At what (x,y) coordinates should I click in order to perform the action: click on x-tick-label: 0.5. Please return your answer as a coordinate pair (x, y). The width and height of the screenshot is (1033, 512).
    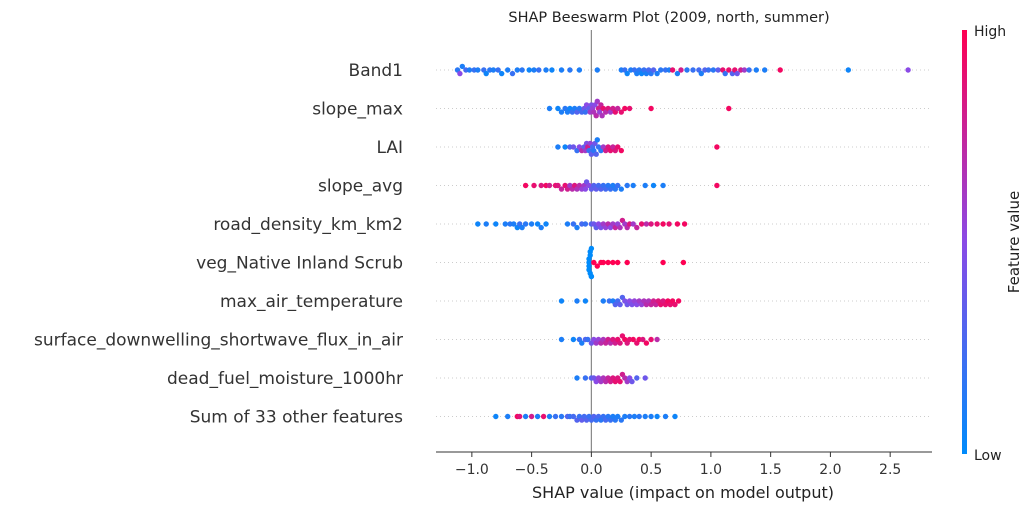
    Looking at the image, I should click on (651, 470).